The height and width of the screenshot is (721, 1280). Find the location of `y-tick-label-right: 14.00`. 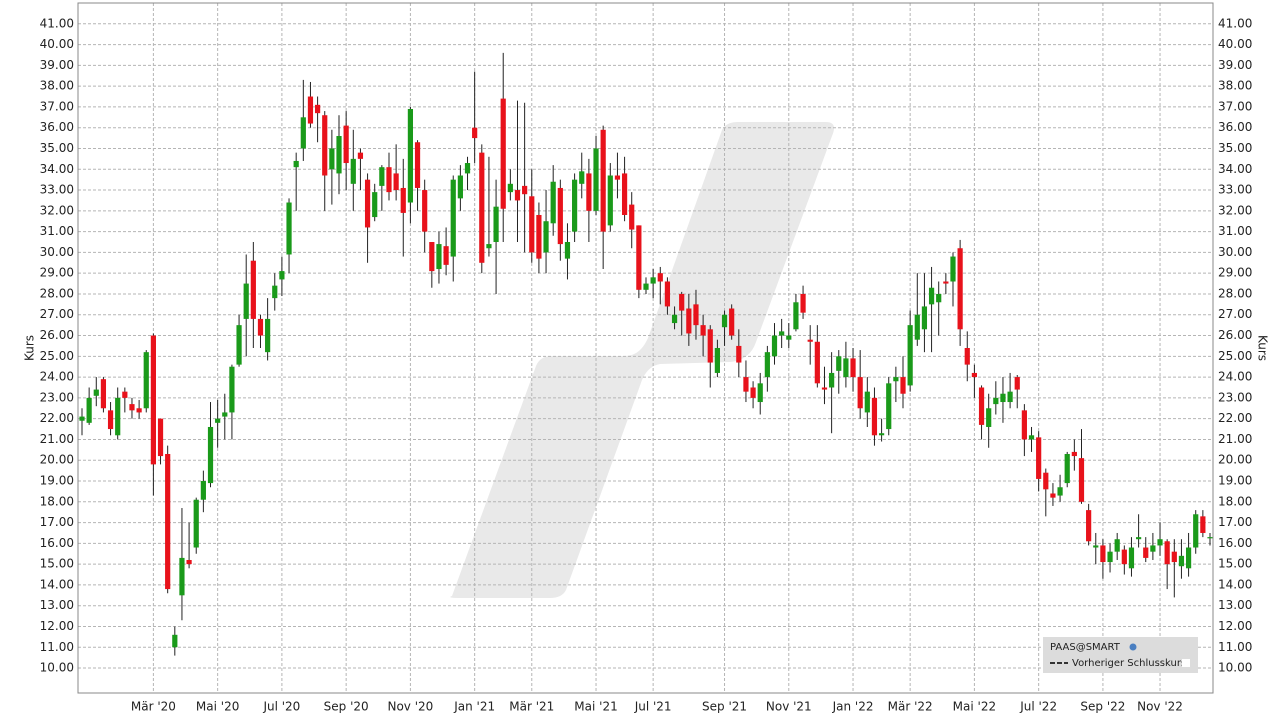

y-tick-label-right: 14.00 is located at coordinates (1235, 584).